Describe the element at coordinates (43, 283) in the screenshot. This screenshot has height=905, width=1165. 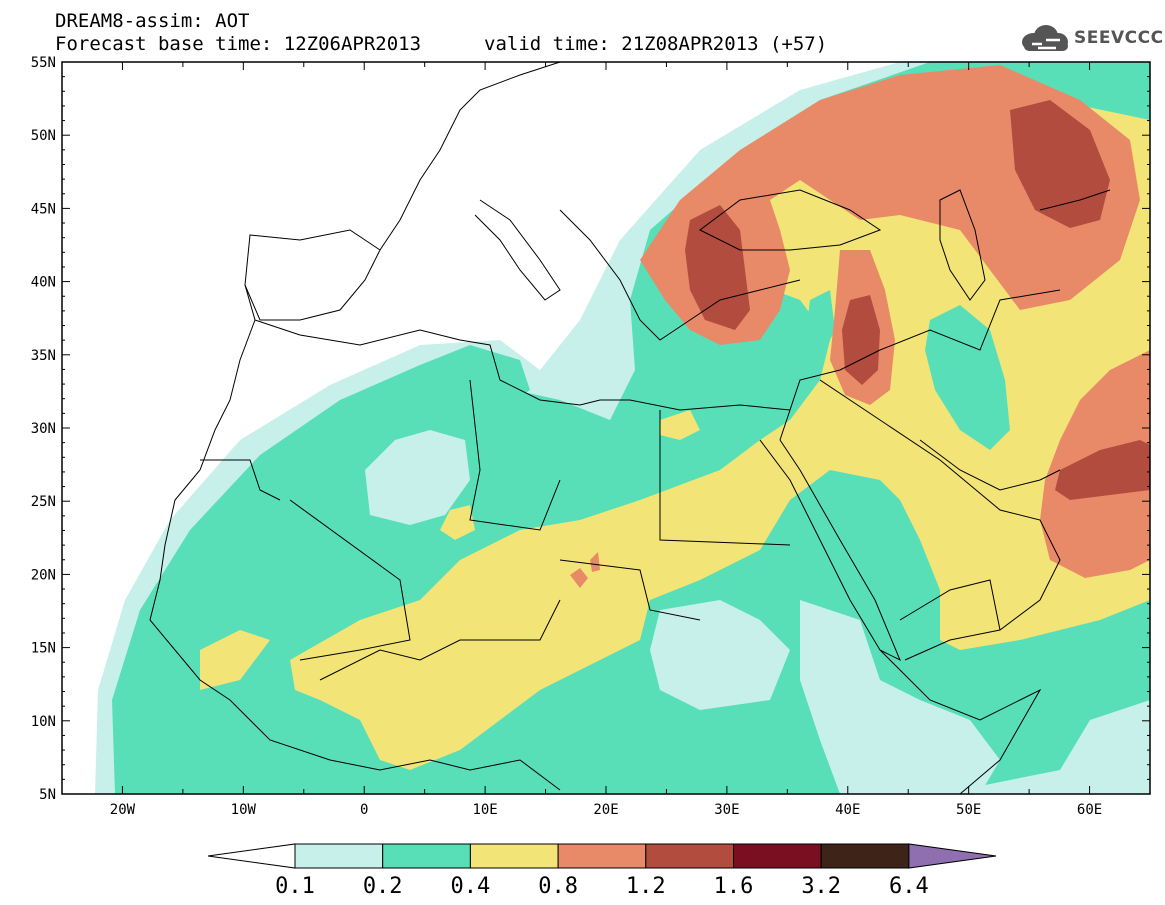
I see `lat-tick-label: 40N` at that location.